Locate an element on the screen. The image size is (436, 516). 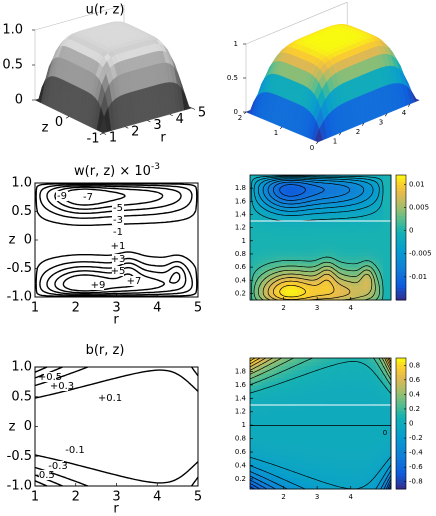
colorbar-tick-label: 0.005 is located at coordinates (419, 207).